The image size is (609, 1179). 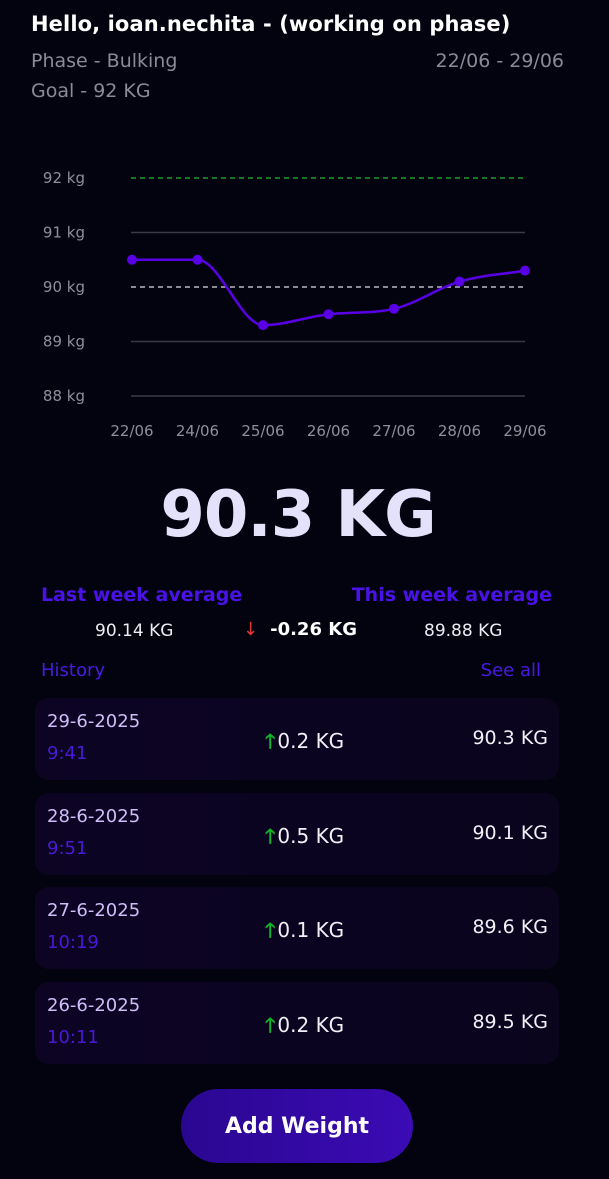 What do you see at coordinates (271, 24) in the screenshot?
I see `greeting: Hello, ioan.nechita - (working on phase)` at bounding box center [271, 24].